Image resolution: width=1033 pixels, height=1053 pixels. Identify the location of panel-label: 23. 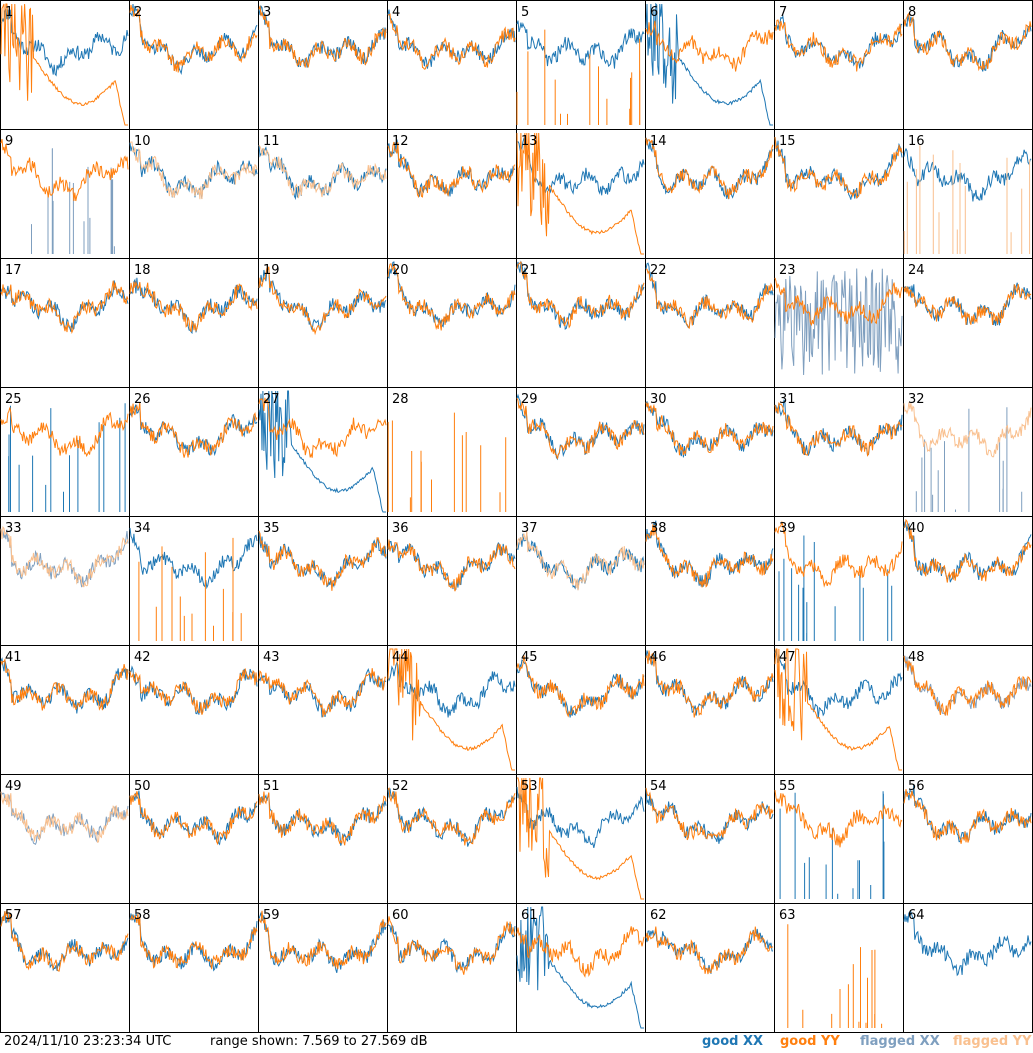
(787, 270).